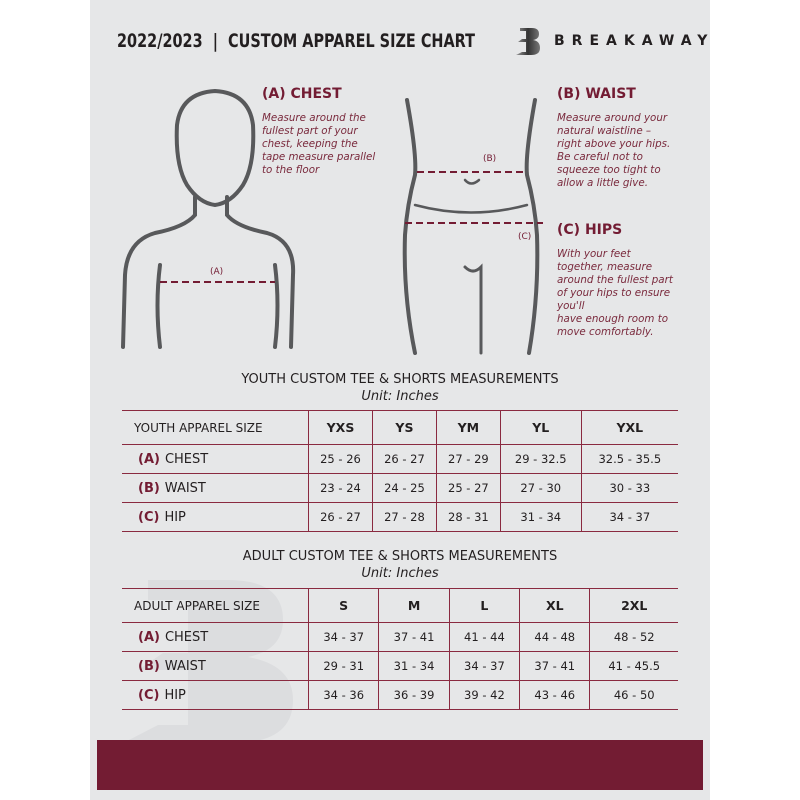 This screenshot has height=800, width=800. I want to click on size-column-header: 2XL, so click(633, 605).